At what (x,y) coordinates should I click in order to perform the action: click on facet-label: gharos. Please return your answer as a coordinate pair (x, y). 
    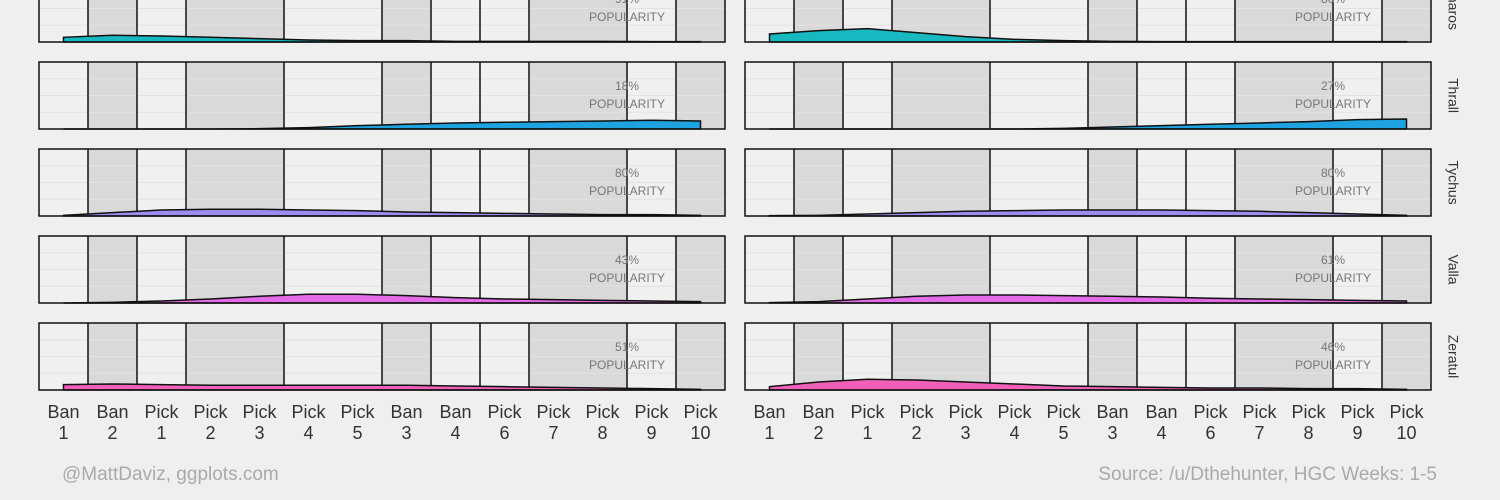
    Looking at the image, I should click on (1453, 15).